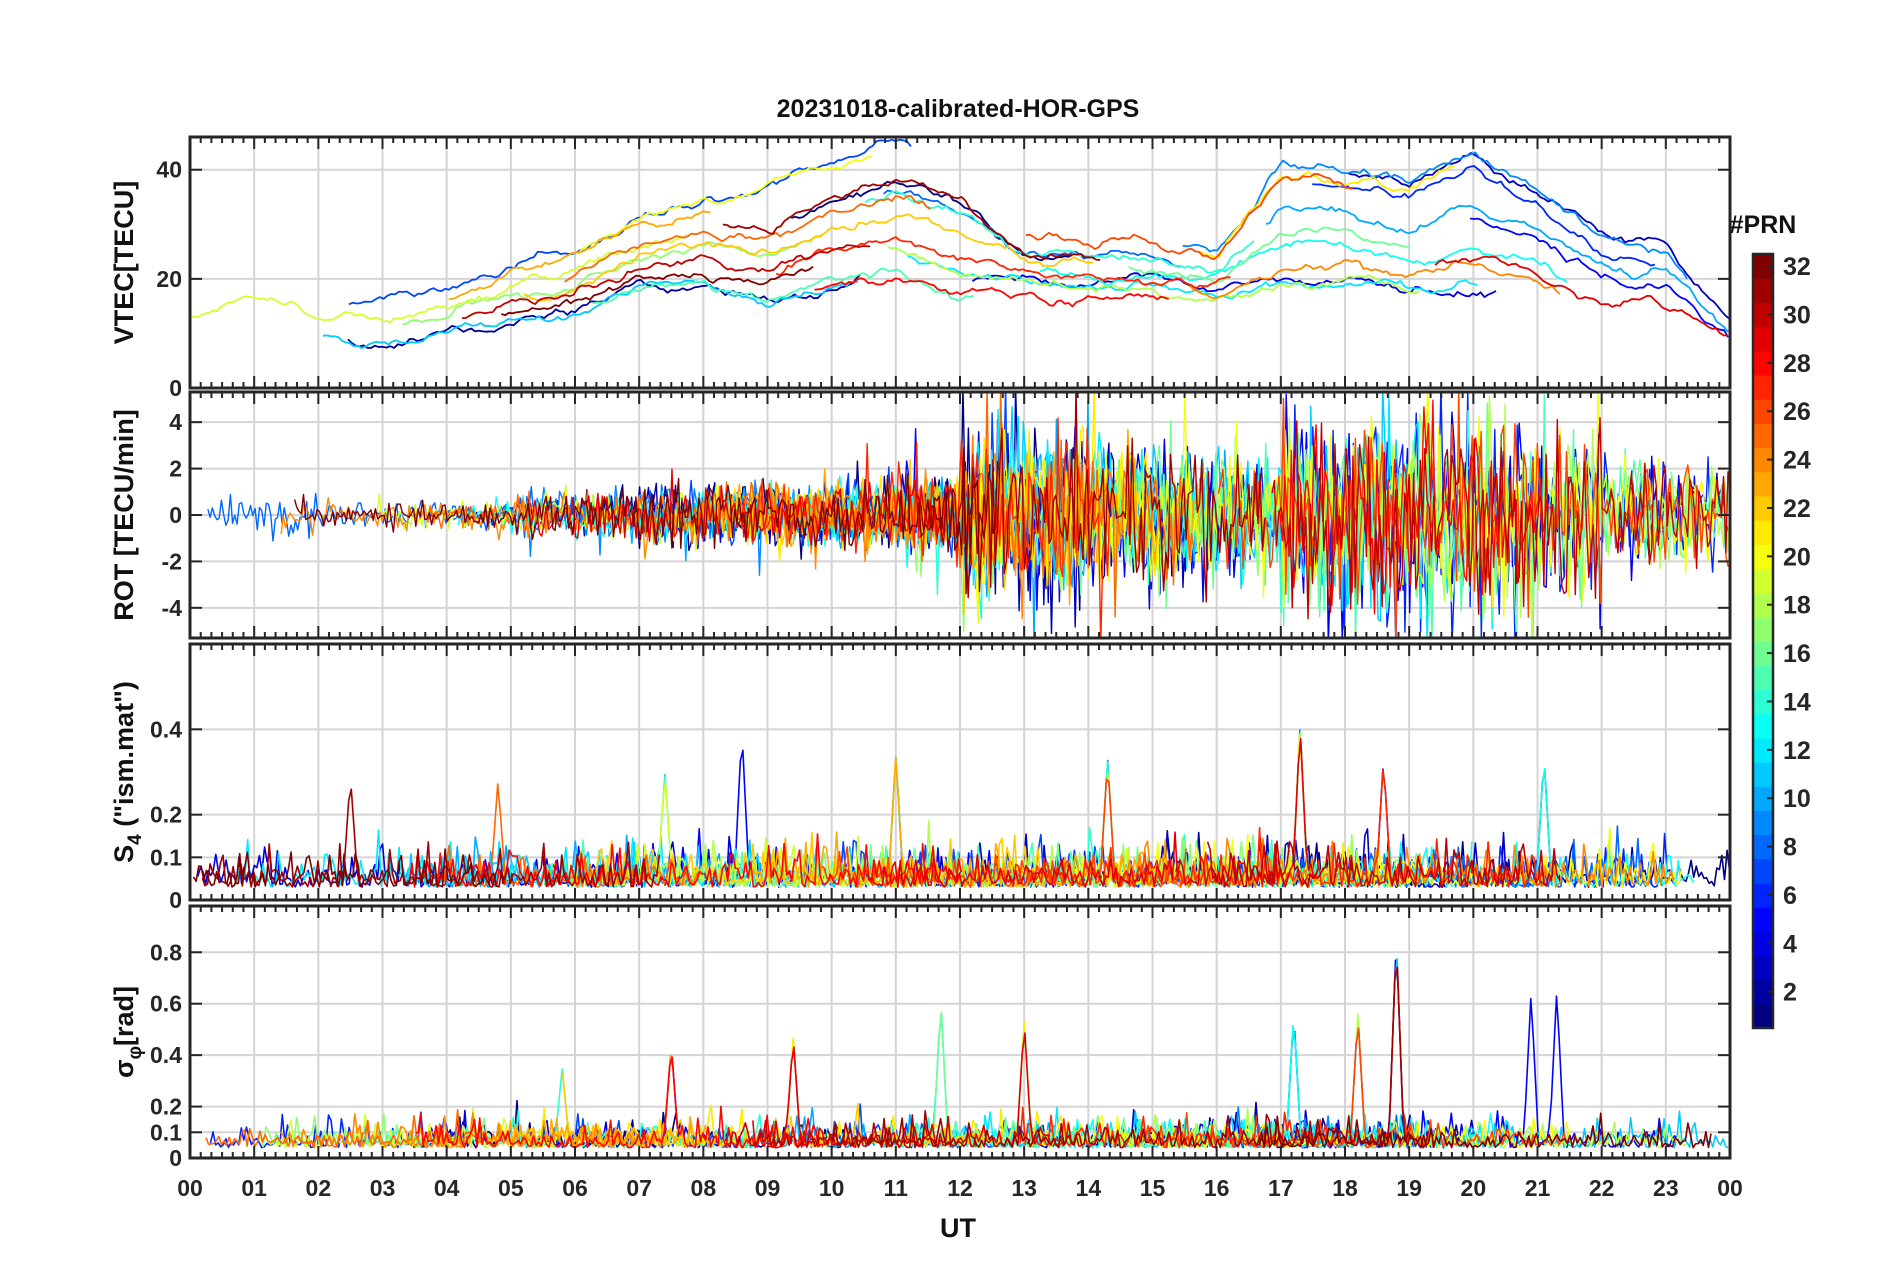 Image resolution: width=1902 pixels, height=1272 pixels. What do you see at coordinates (958, 1228) in the screenshot?
I see `x-axis-label: UT` at bounding box center [958, 1228].